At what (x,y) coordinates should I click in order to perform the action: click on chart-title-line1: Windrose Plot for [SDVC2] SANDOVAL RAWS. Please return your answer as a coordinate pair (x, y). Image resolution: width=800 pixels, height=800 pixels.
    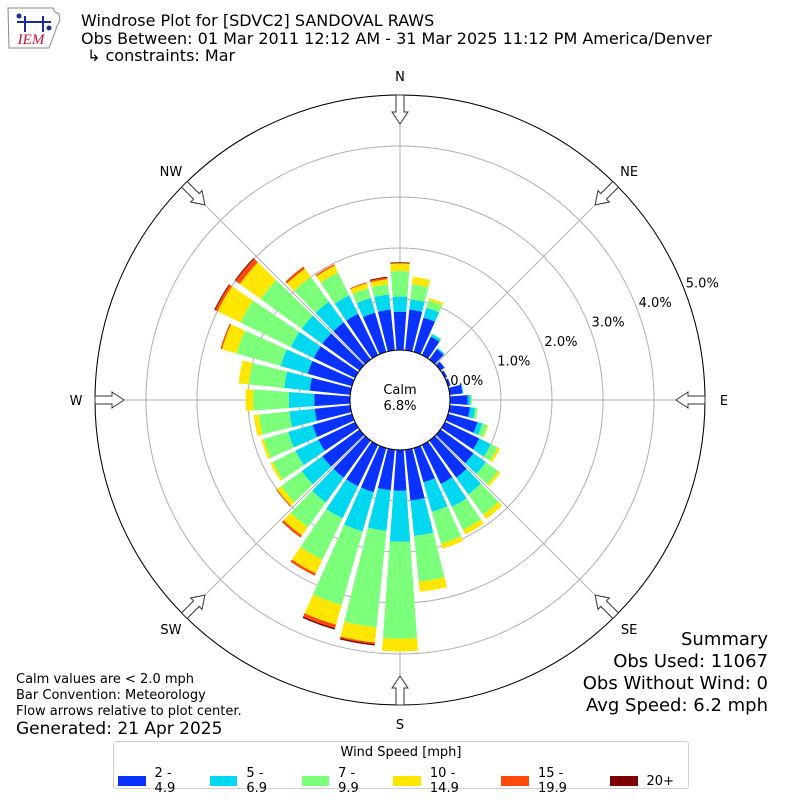
    Looking at the image, I should click on (258, 20).